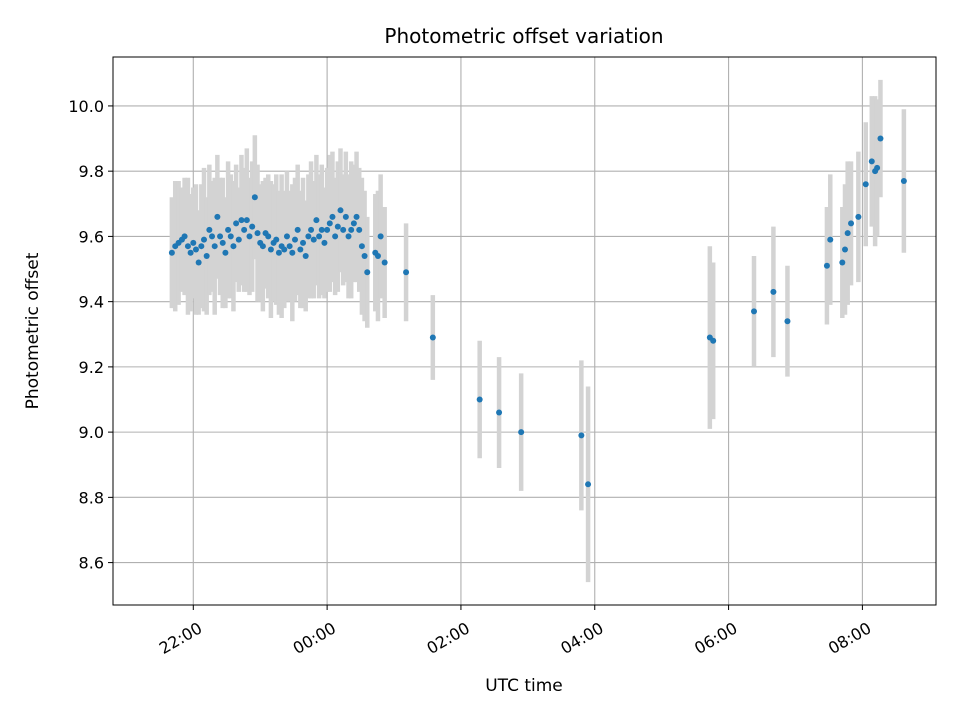 This screenshot has width=960, height=720. What do you see at coordinates (91, 432) in the screenshot?
I see `y-tick-label: 9.0` at bounding box center [91, 432].